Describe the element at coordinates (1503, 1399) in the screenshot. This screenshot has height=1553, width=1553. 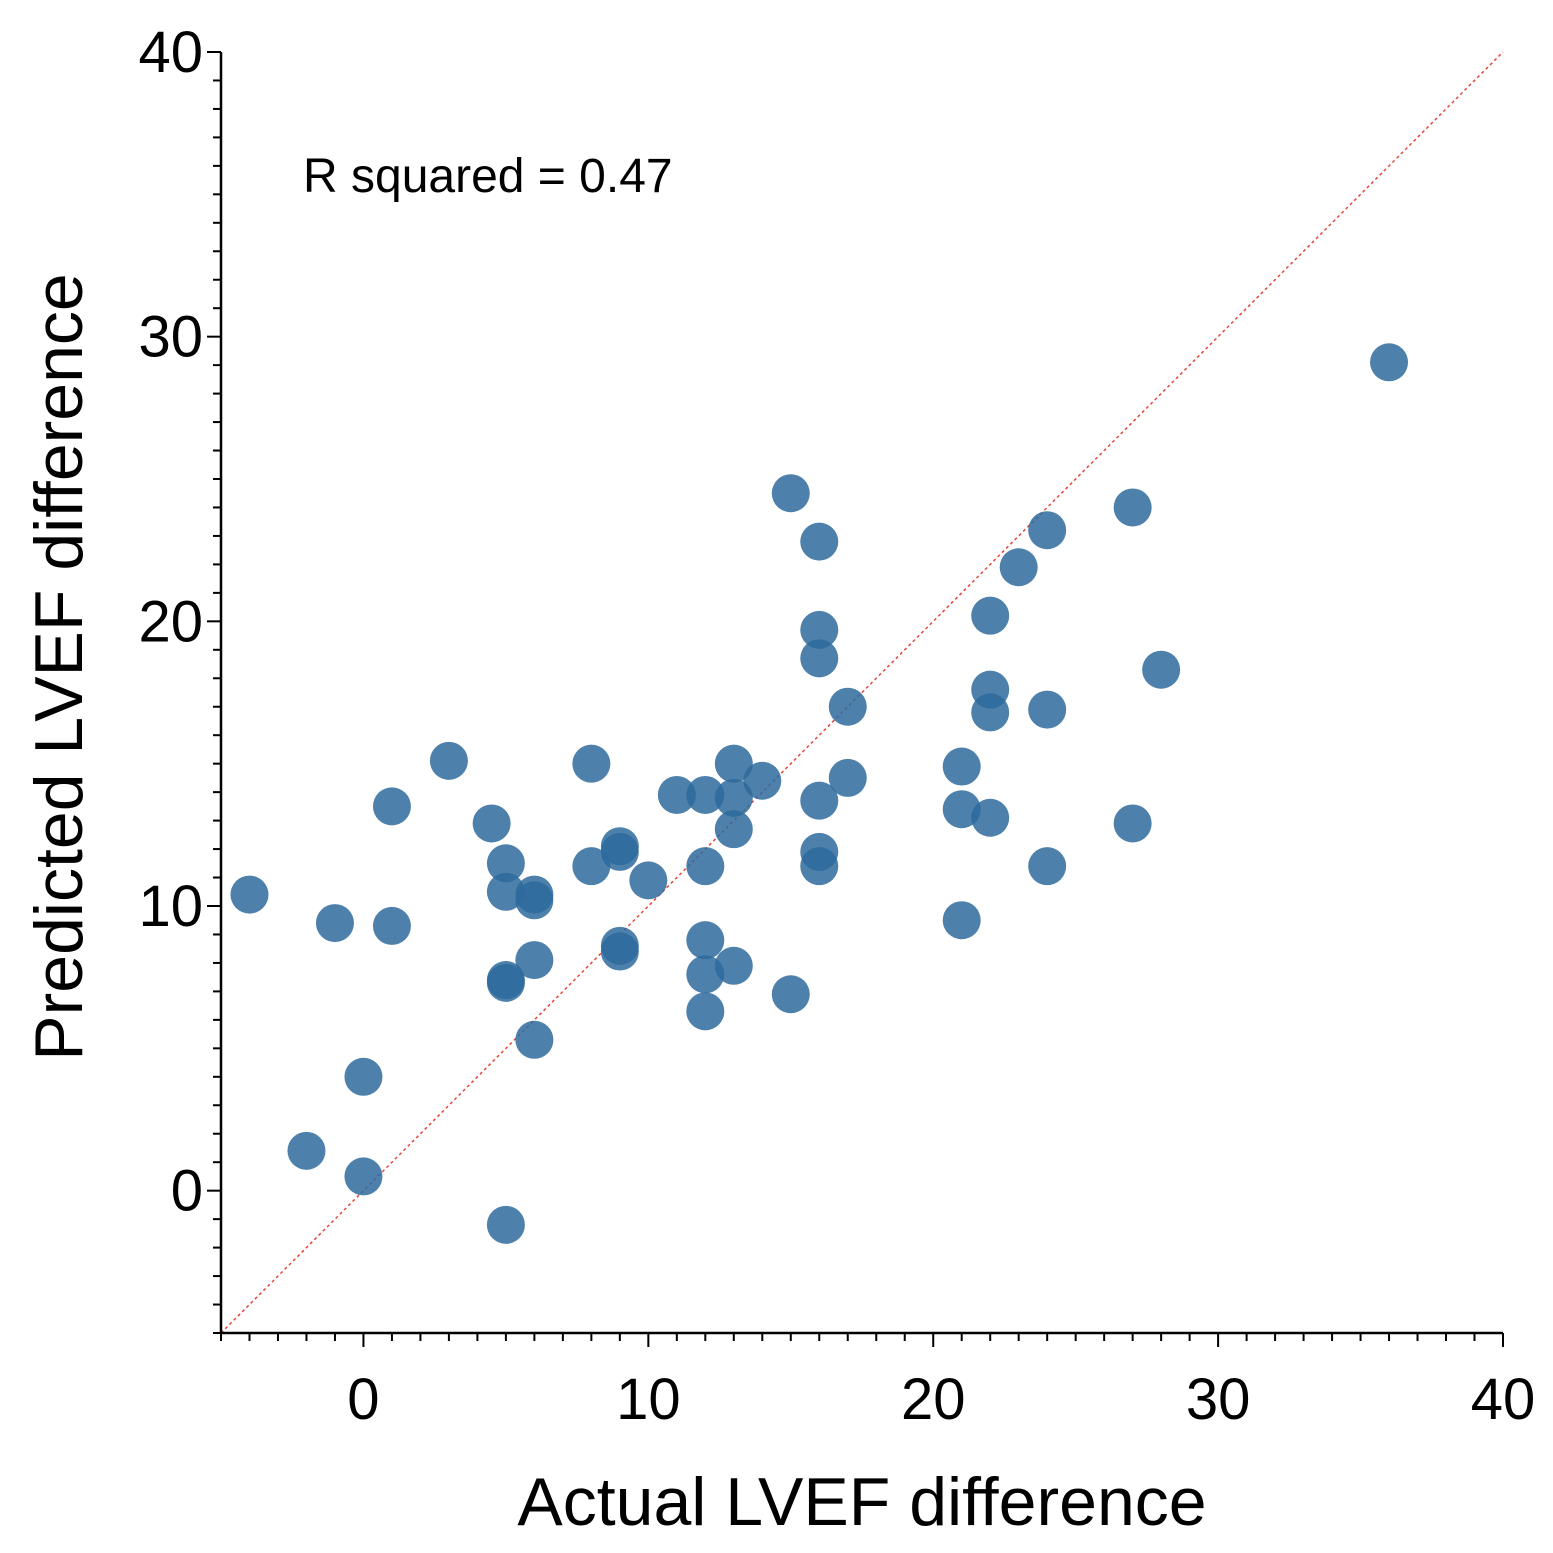
I see `x-tick-label: 40` at that location.